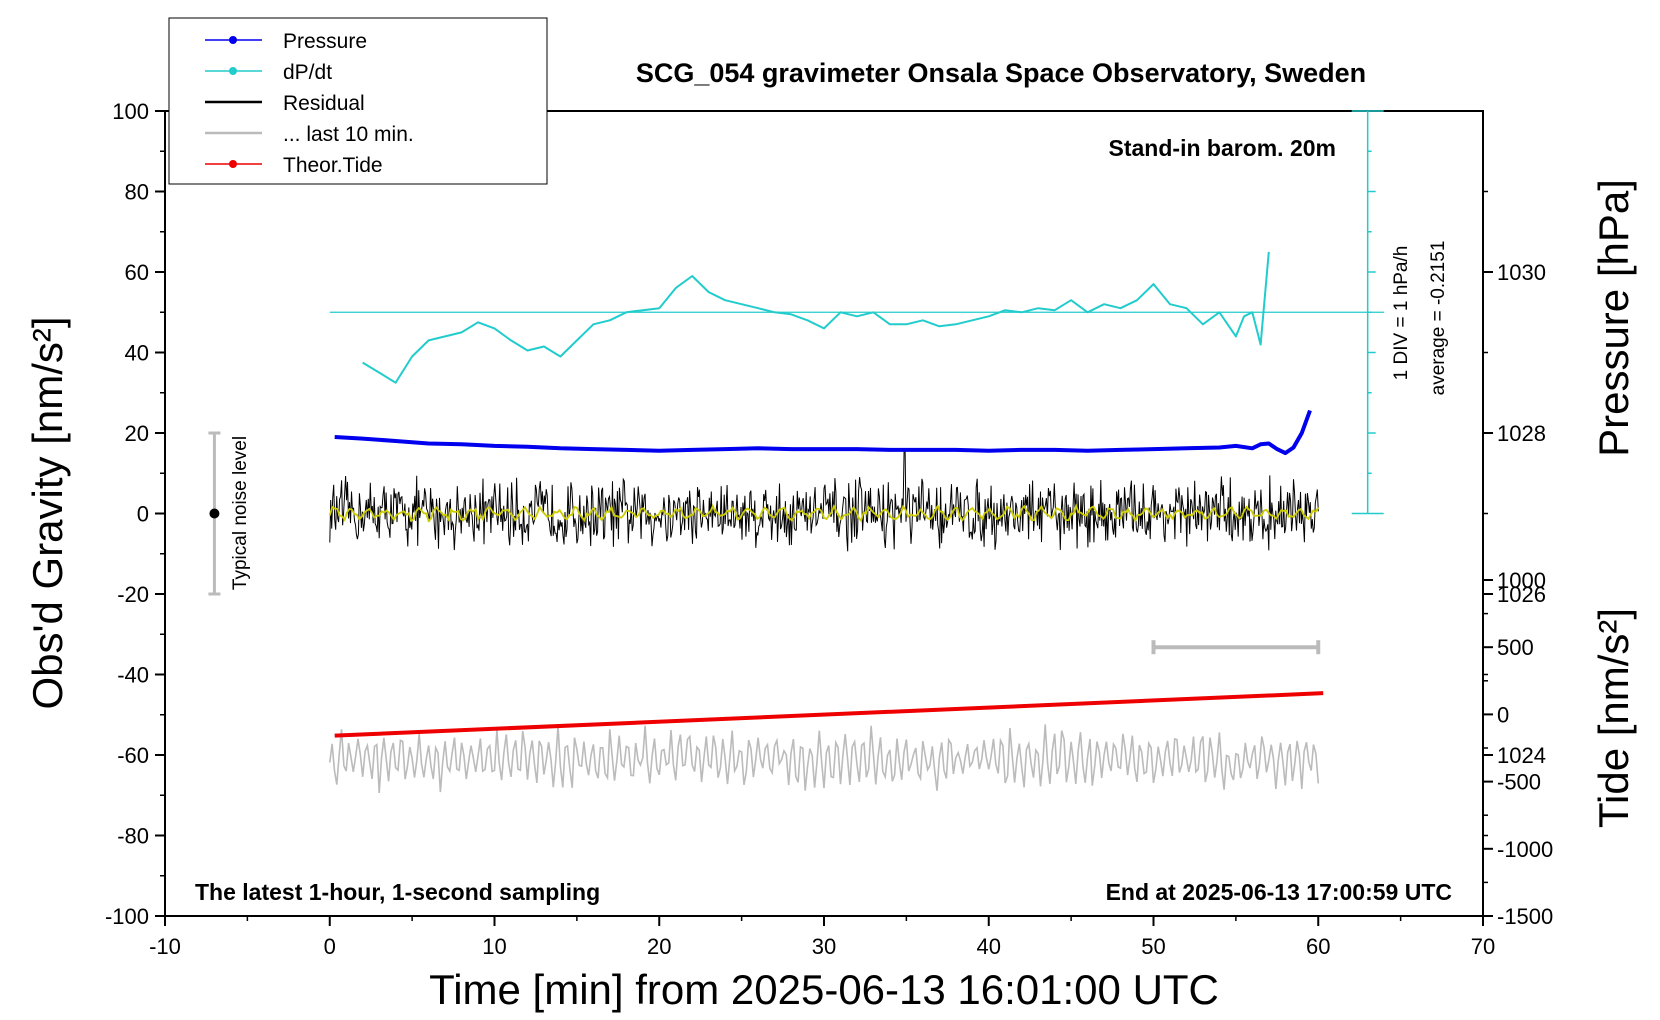  What do you see at coordinates (1515, 647) in the screenshot?
I see `tide-tick-label: 500` at bounding box center [1515, 647].